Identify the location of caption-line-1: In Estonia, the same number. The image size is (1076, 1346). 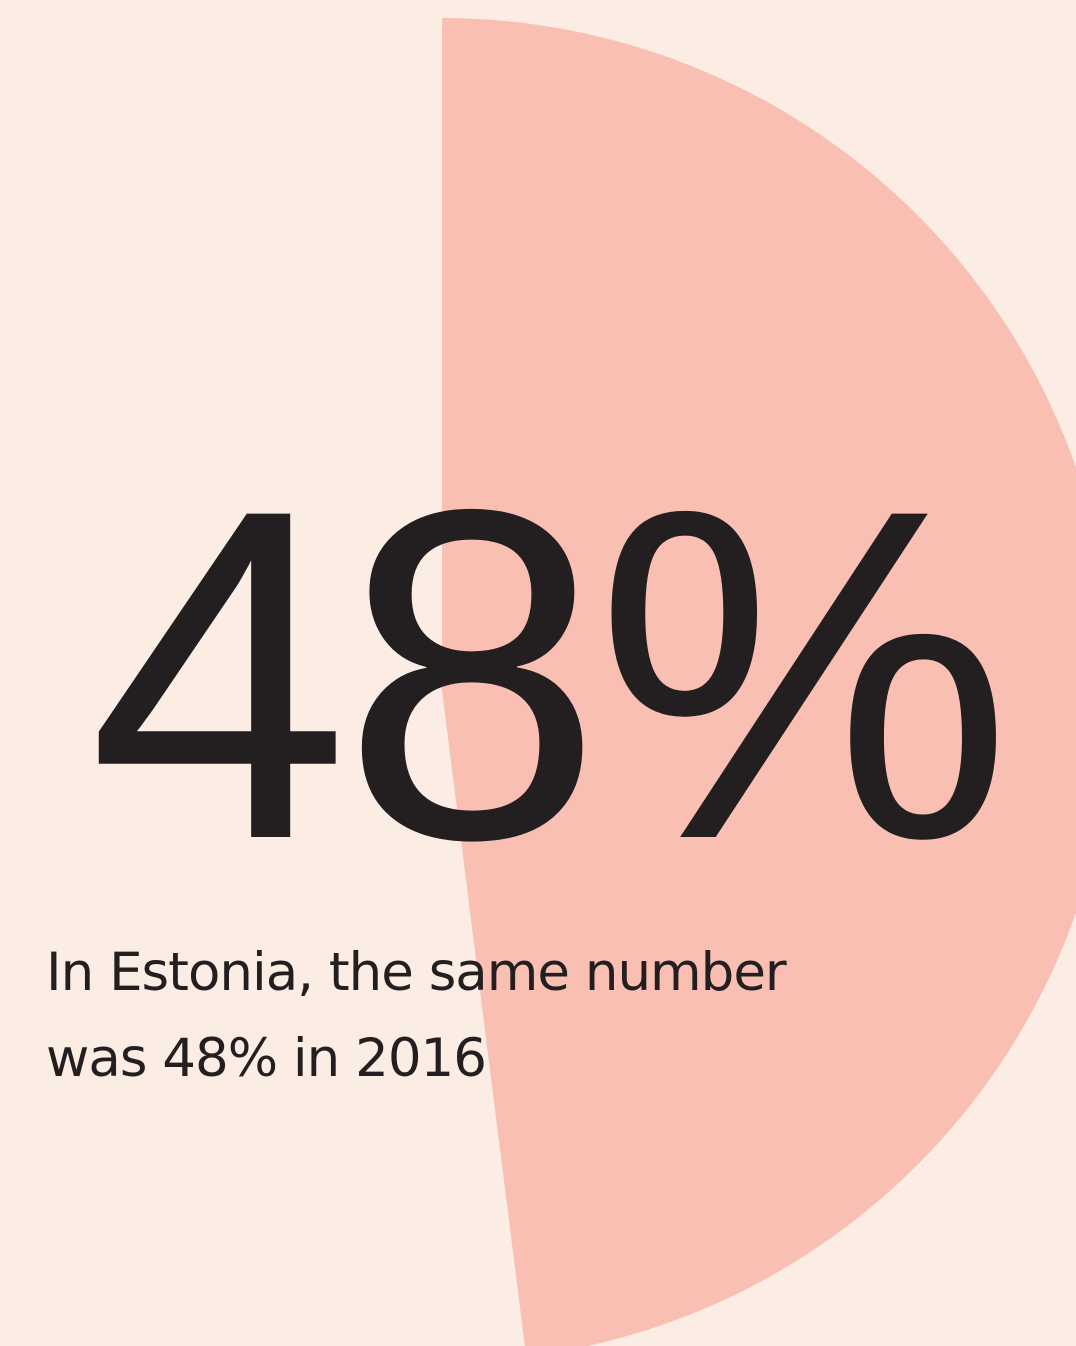
(416, 972).